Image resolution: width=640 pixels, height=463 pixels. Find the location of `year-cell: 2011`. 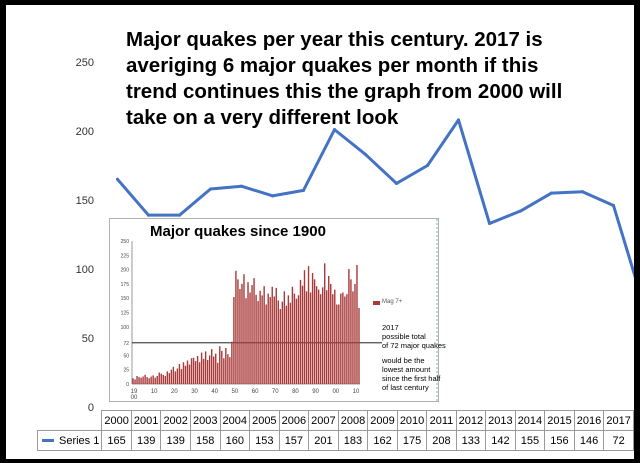

year-cell: 2011 is located at coordinates (441, 420).